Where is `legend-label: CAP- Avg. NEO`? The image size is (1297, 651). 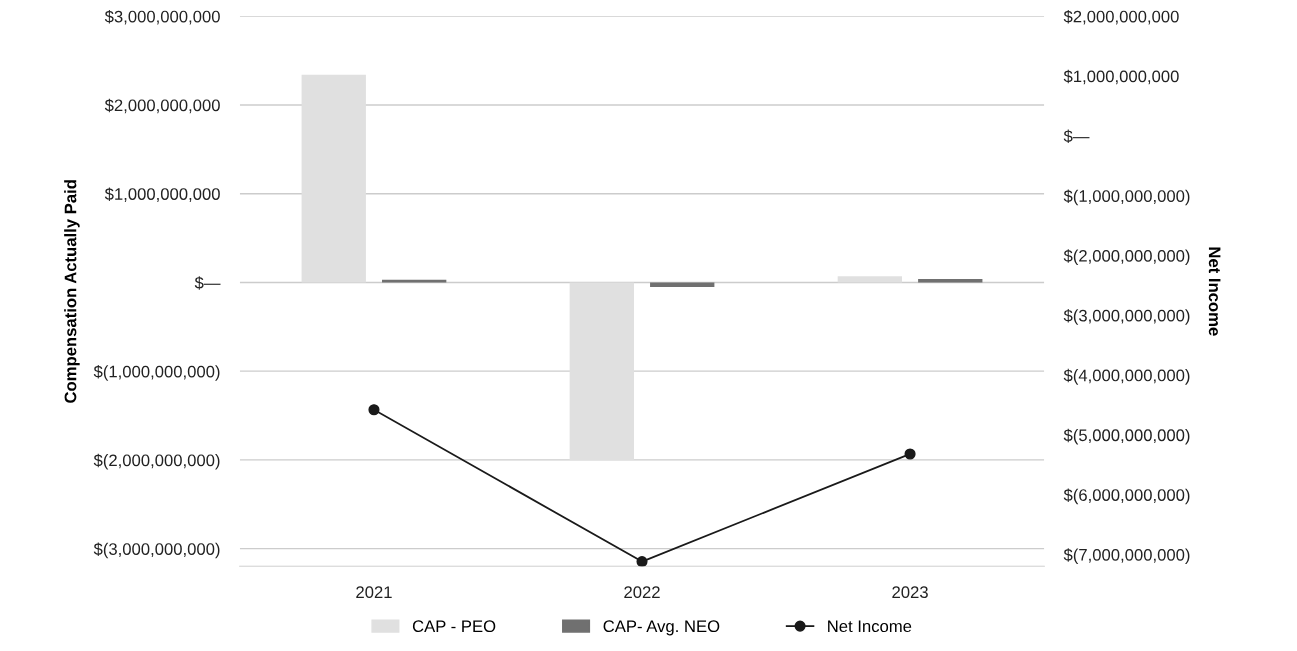 legend-label: CAP- Avg. NEO is located at coordinates (661, 628).